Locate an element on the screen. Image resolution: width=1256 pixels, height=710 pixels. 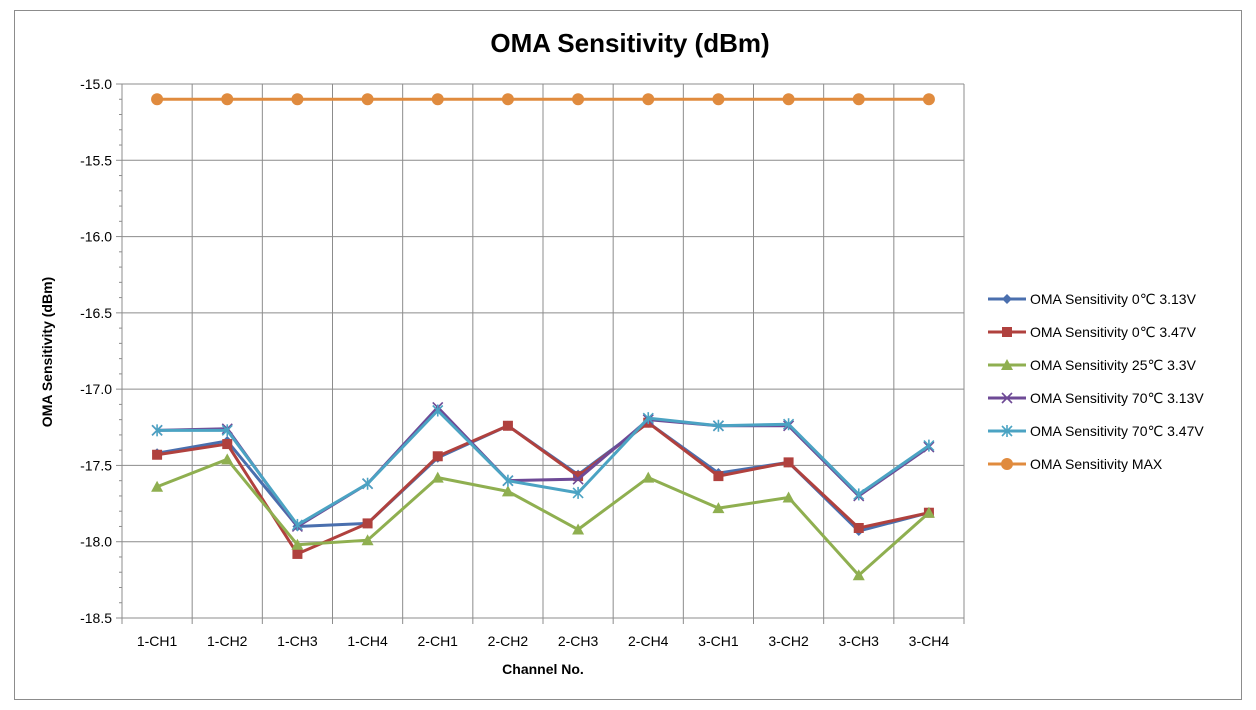
y-tick-label: -17.5 is located at coordinates (96, 465).